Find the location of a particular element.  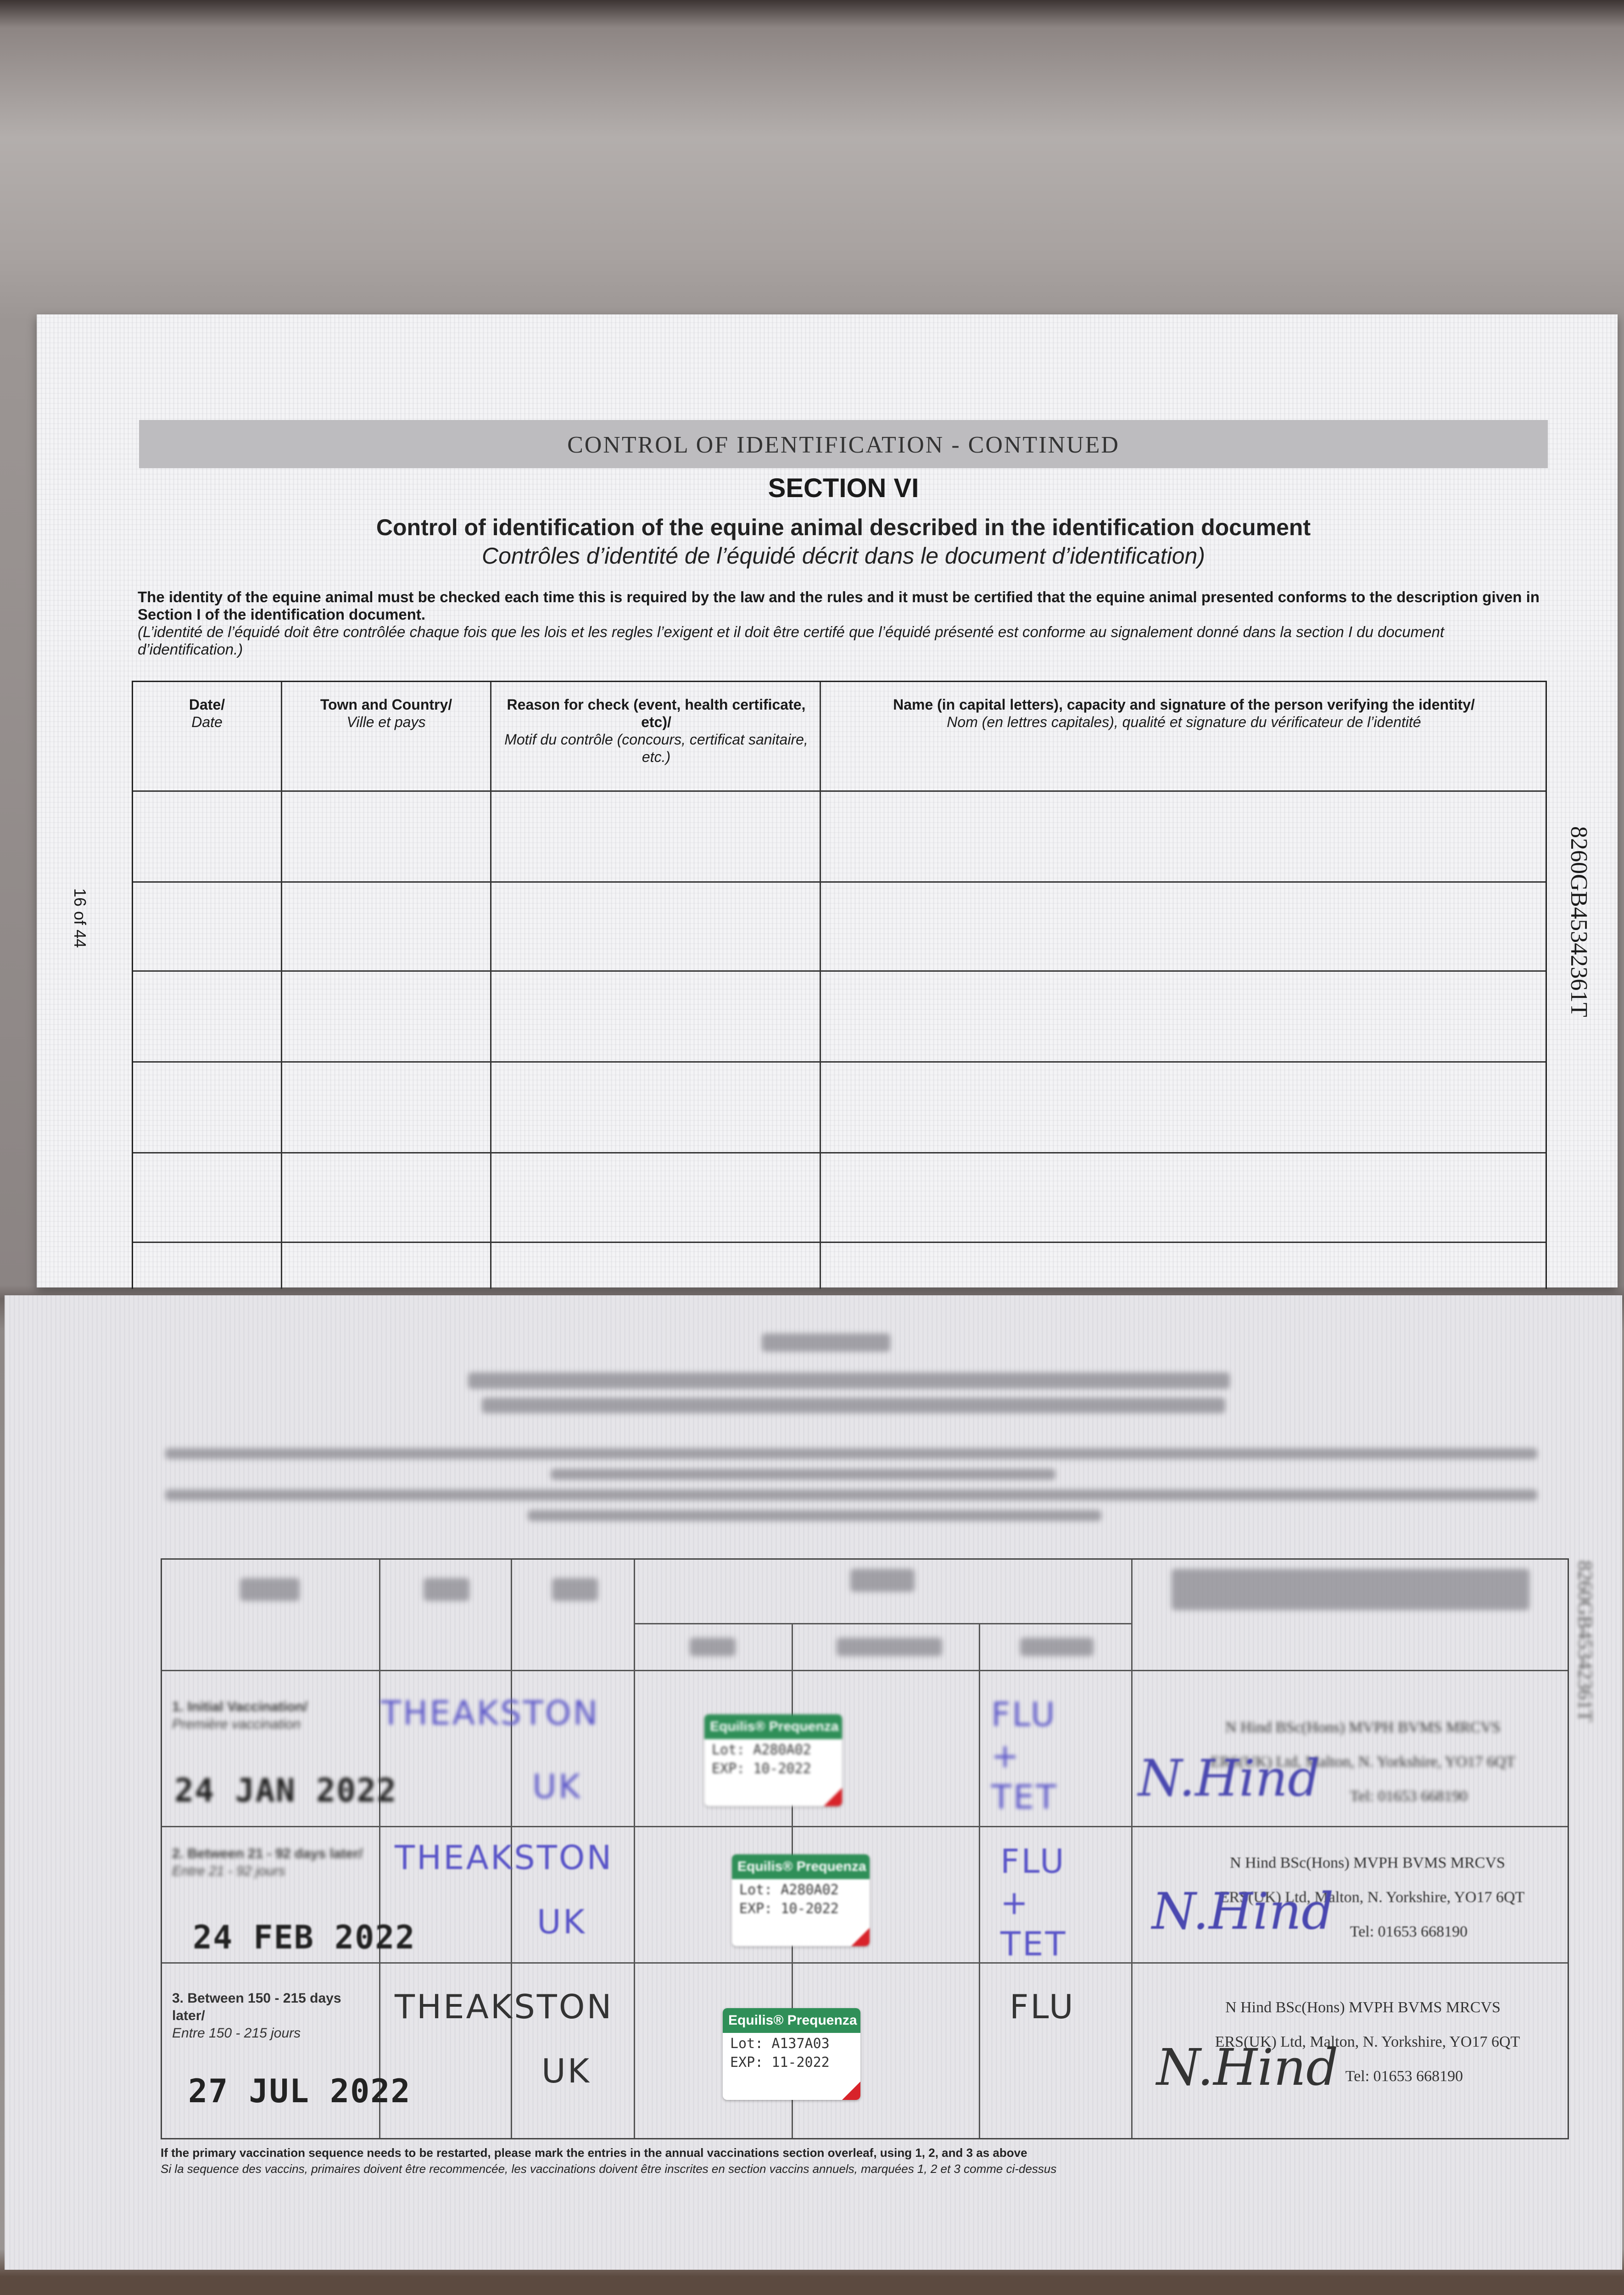

row-1-disease: FLU + TET is located at coordinates (1024, 1756).